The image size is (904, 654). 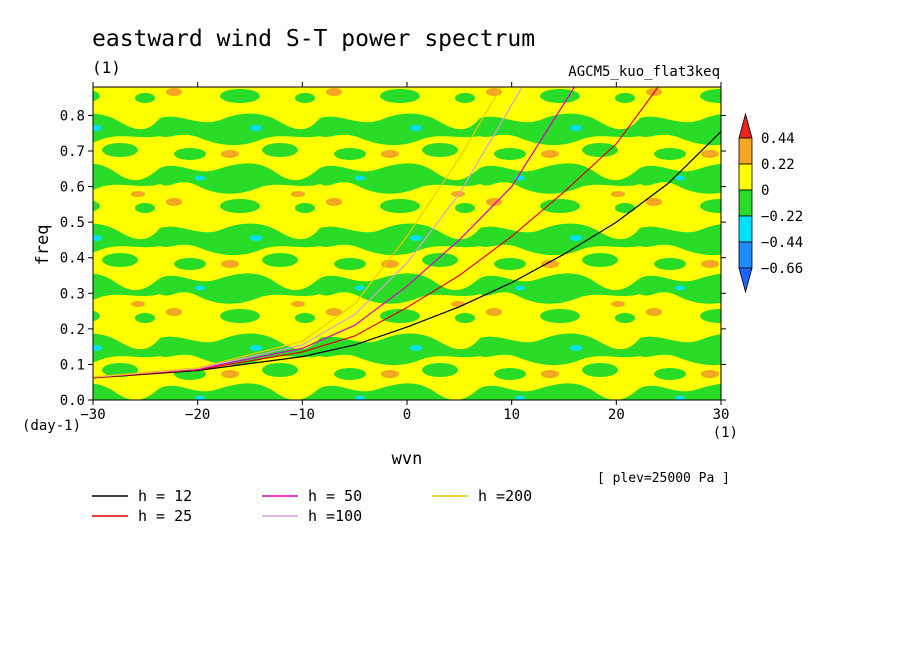 What do you see at coordinates (407, 415) in the screenshot?
I see `x-tick-label: 0` at bounding box center [407, 415].